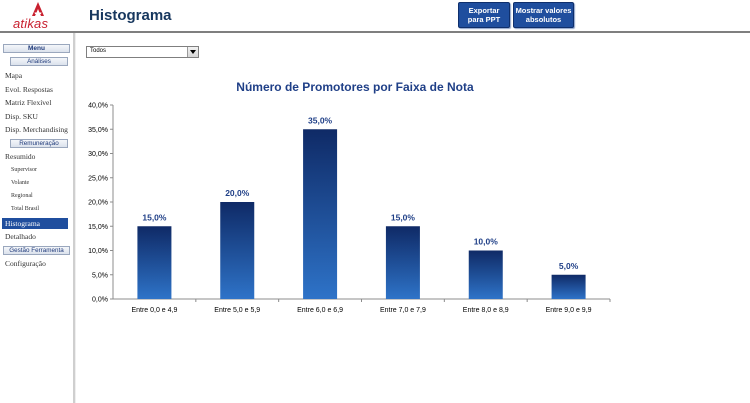  What do you see at coordinates (22, 196) in the screenshot?
I see `sidebar-subitem-regional: Regional` at bounding box center [22, 196].